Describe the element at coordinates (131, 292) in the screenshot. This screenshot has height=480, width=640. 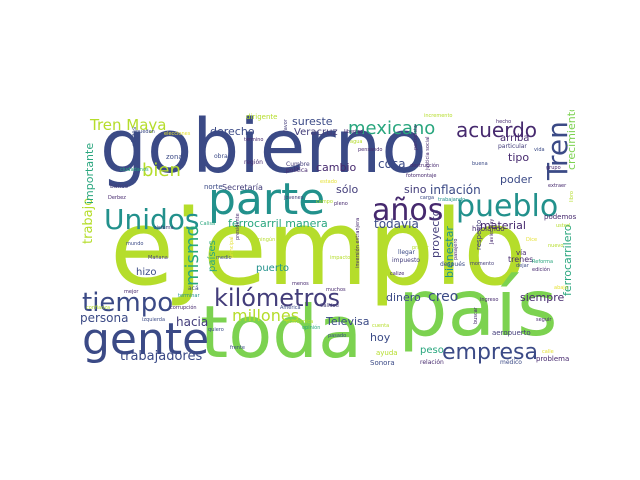
I see `word-mejor: mejor` at that location.